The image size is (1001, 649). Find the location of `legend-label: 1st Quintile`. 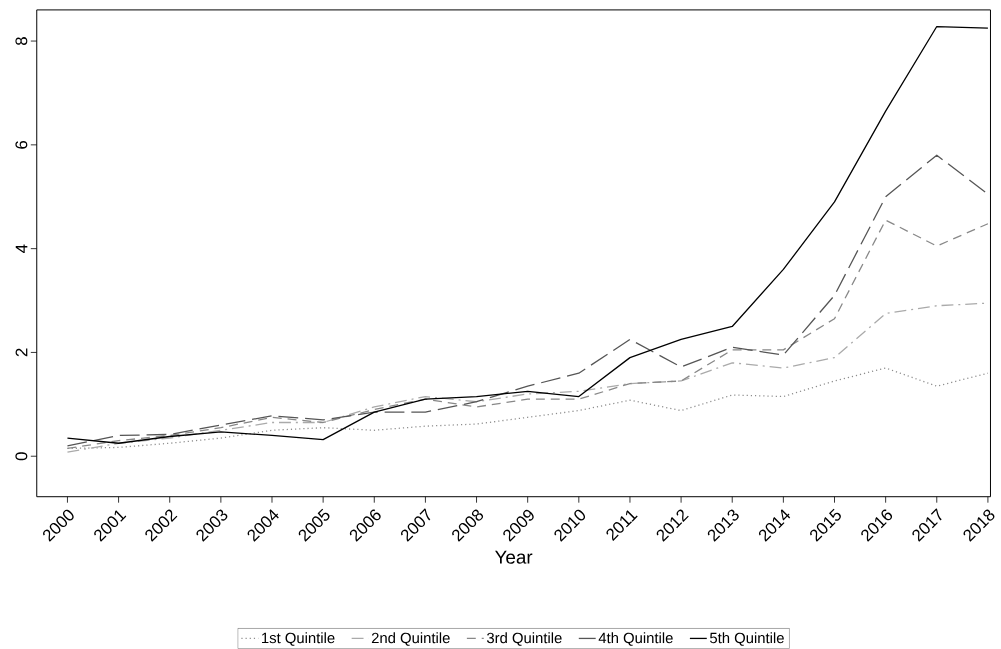

legend-label: 1st Quintile is located at coordinates (298, 639).